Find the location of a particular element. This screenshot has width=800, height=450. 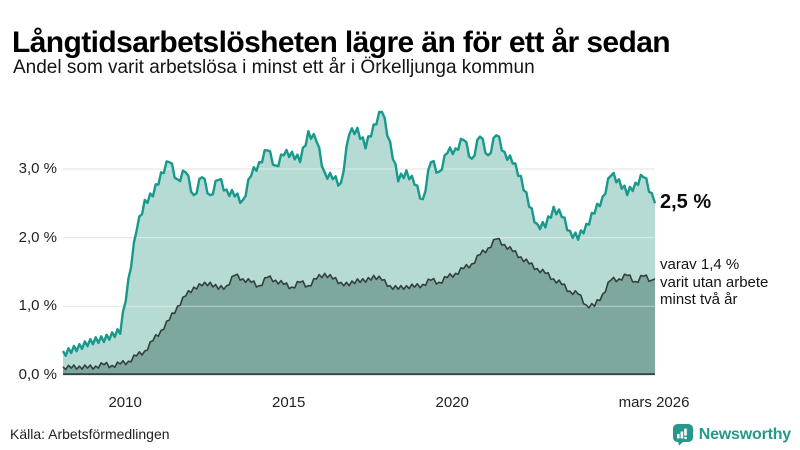

brand-lockup: Newsworthy is located at coordinates (731, 434).